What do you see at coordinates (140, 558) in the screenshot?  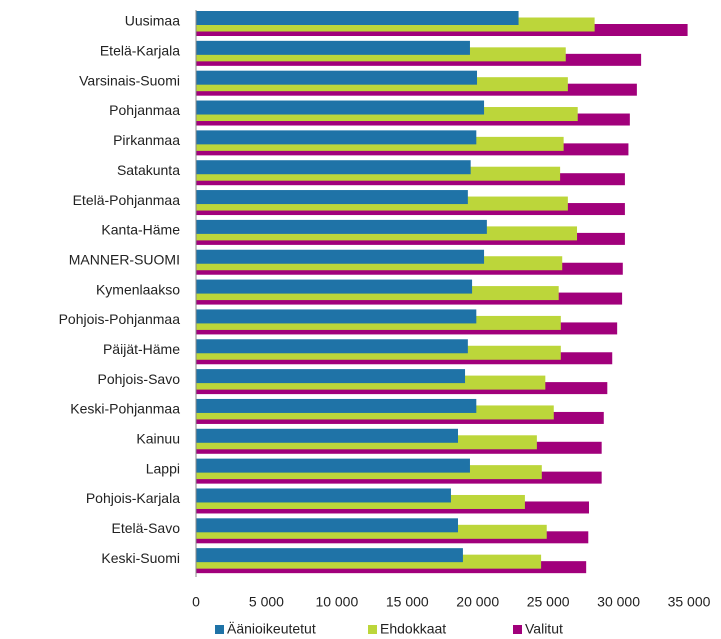 I see `y-tick-label: Keski-Suomi` at bounding box center [140, 558].